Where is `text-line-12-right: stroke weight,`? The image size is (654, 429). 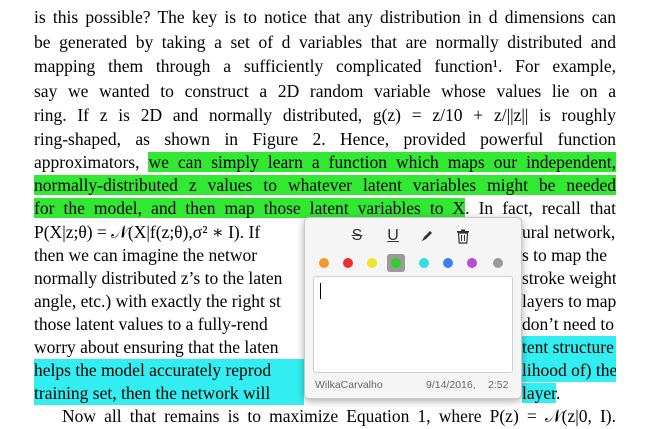 text-line-12-right: stroke weight, is located at coordinates (569, 278).